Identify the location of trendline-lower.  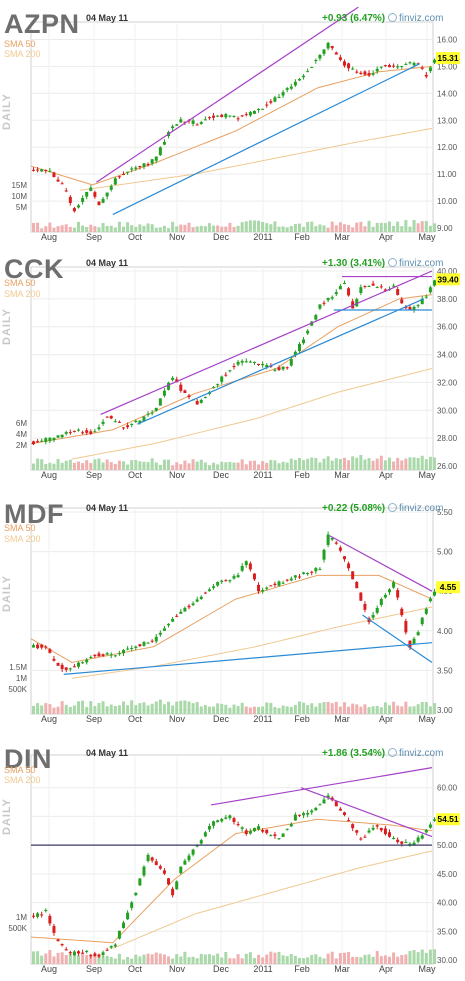
(397, 638).